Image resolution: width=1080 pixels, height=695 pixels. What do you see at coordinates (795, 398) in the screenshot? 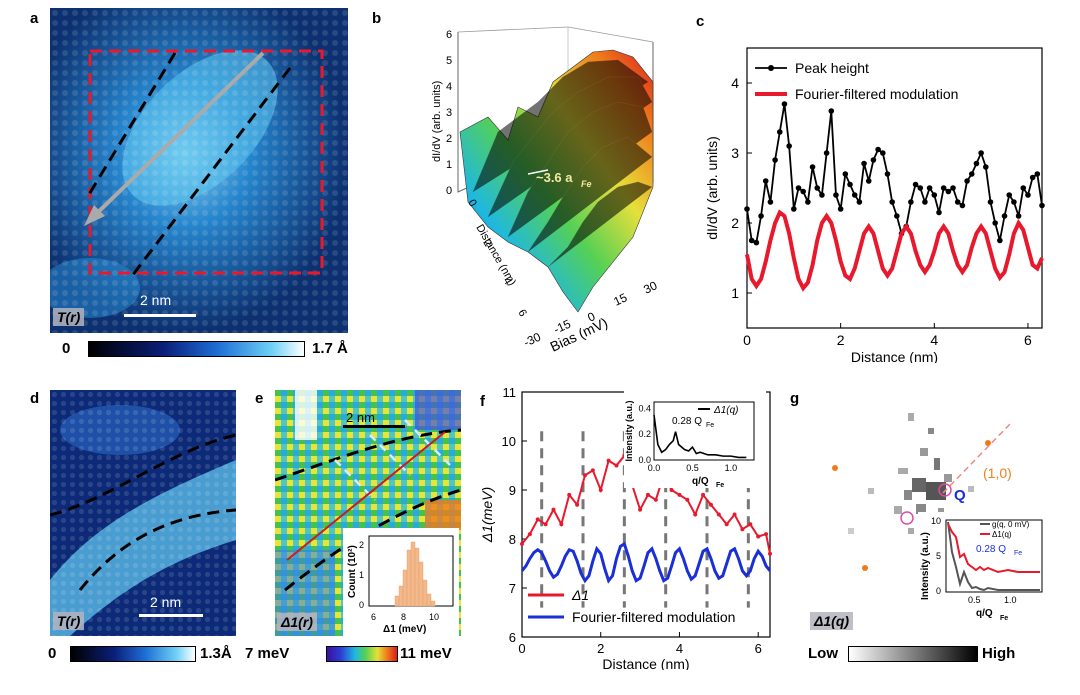
I see `panel-g-label: g` at bounding box center [795, 398].